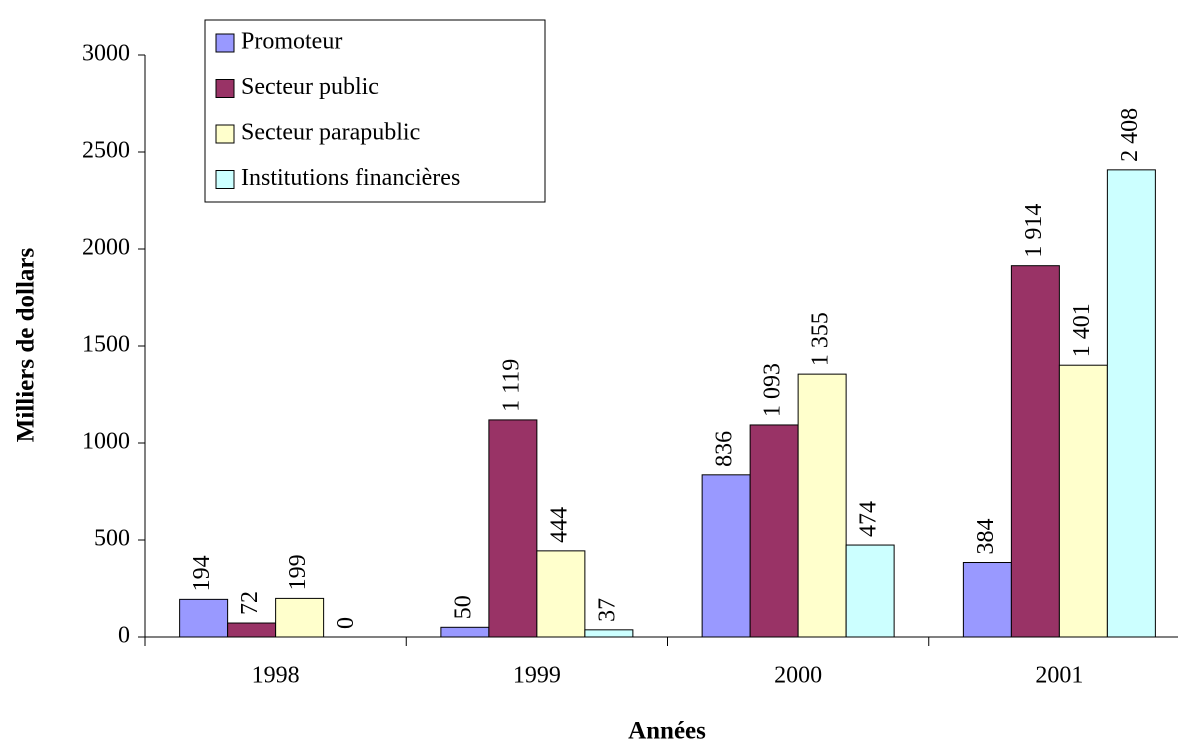 The width and height of the screenshot is (1178, 750). Describe the element at coordinates (1034, 231) in the screenshot. I see `value-label: 1 914` at that location.